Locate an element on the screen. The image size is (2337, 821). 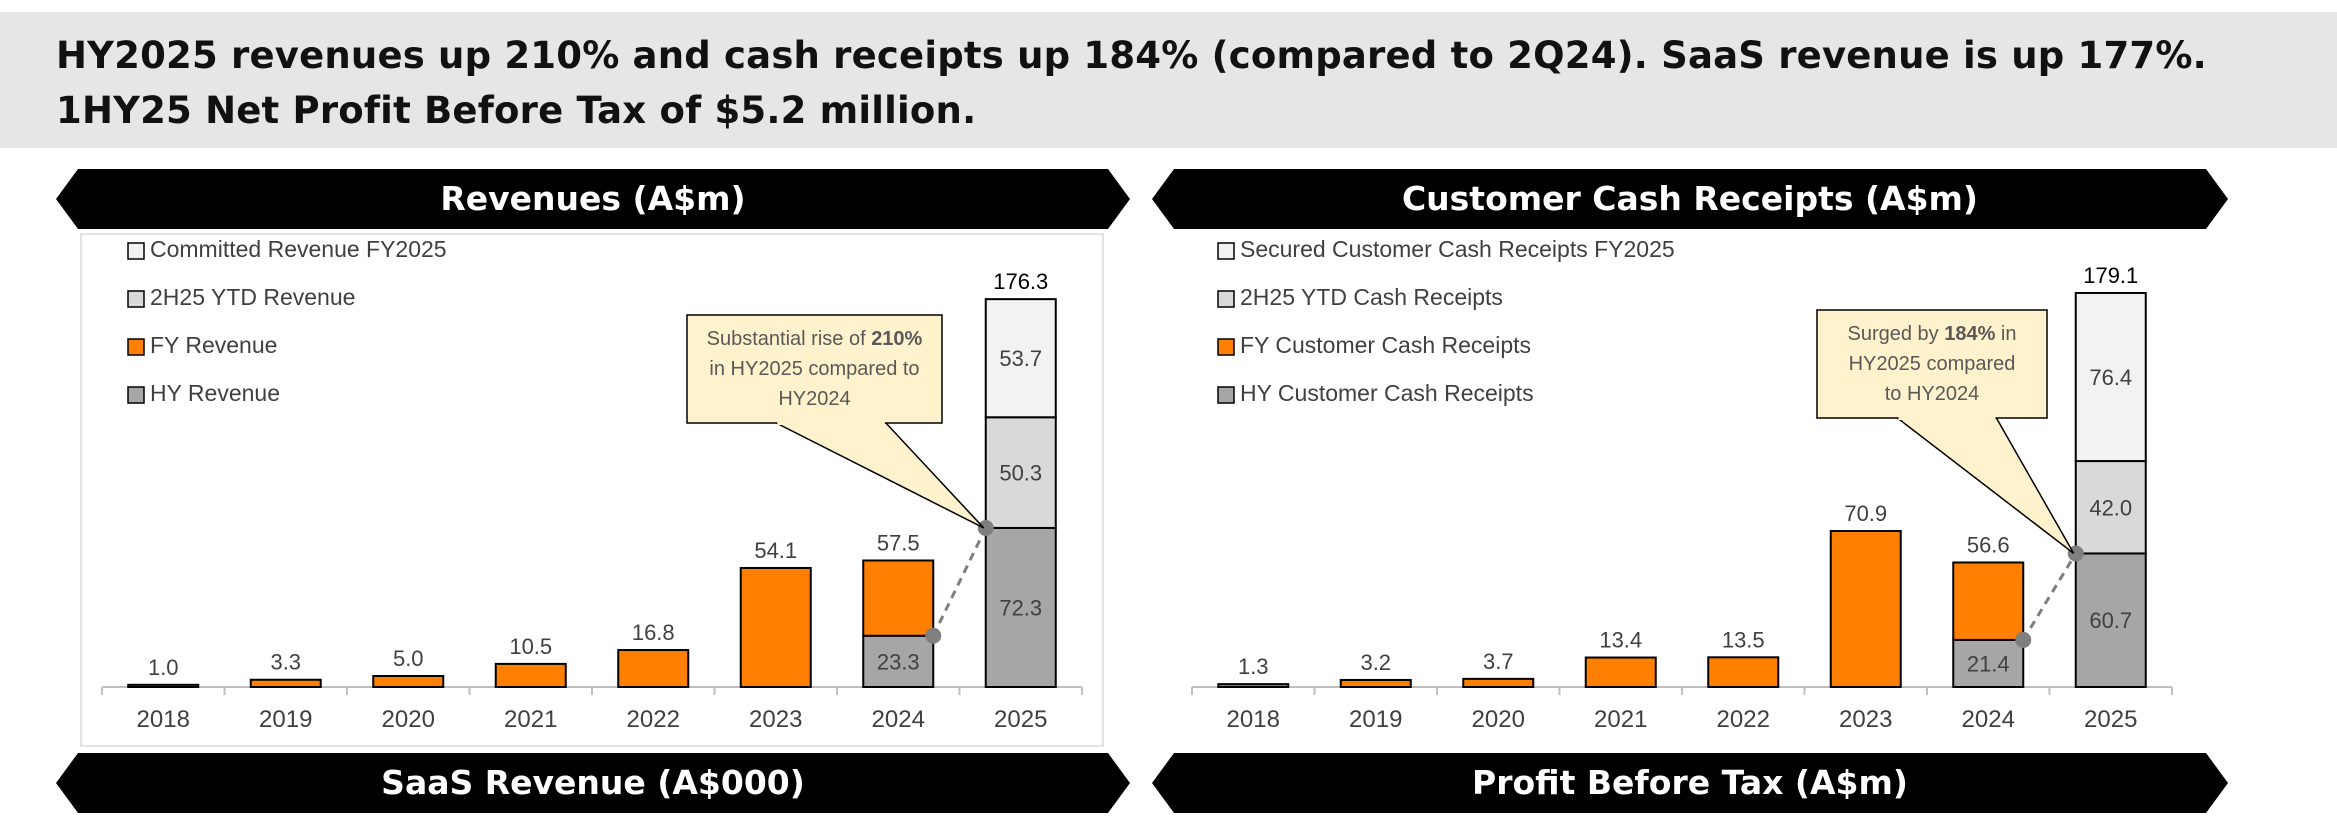
rev-total-label-2019: 3.3 is located at coordinates (285, 662).